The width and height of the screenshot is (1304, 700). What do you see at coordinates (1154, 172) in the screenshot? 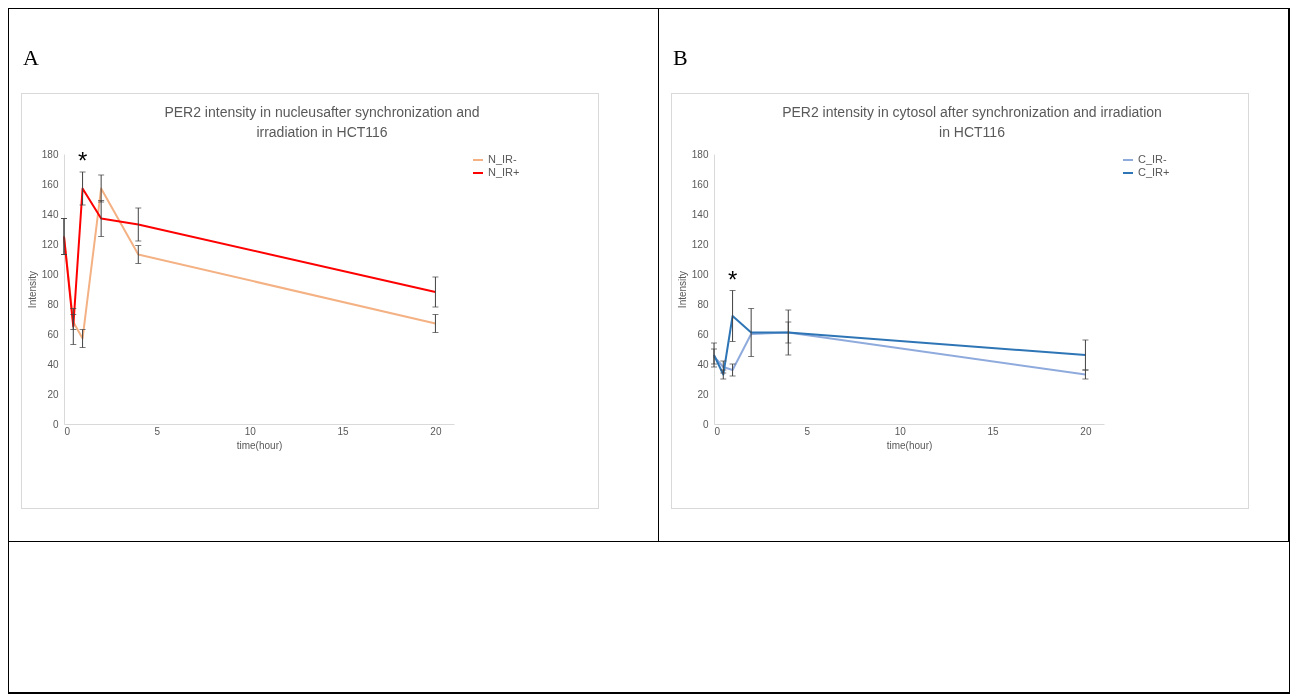
I see `legend-label: C_IR+` at bounding box center [1154, 172].